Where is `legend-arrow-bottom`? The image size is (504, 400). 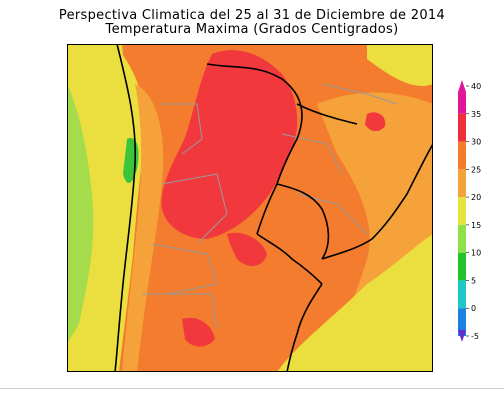 legend-arrow-bottom is located at coordinates (462, 336).